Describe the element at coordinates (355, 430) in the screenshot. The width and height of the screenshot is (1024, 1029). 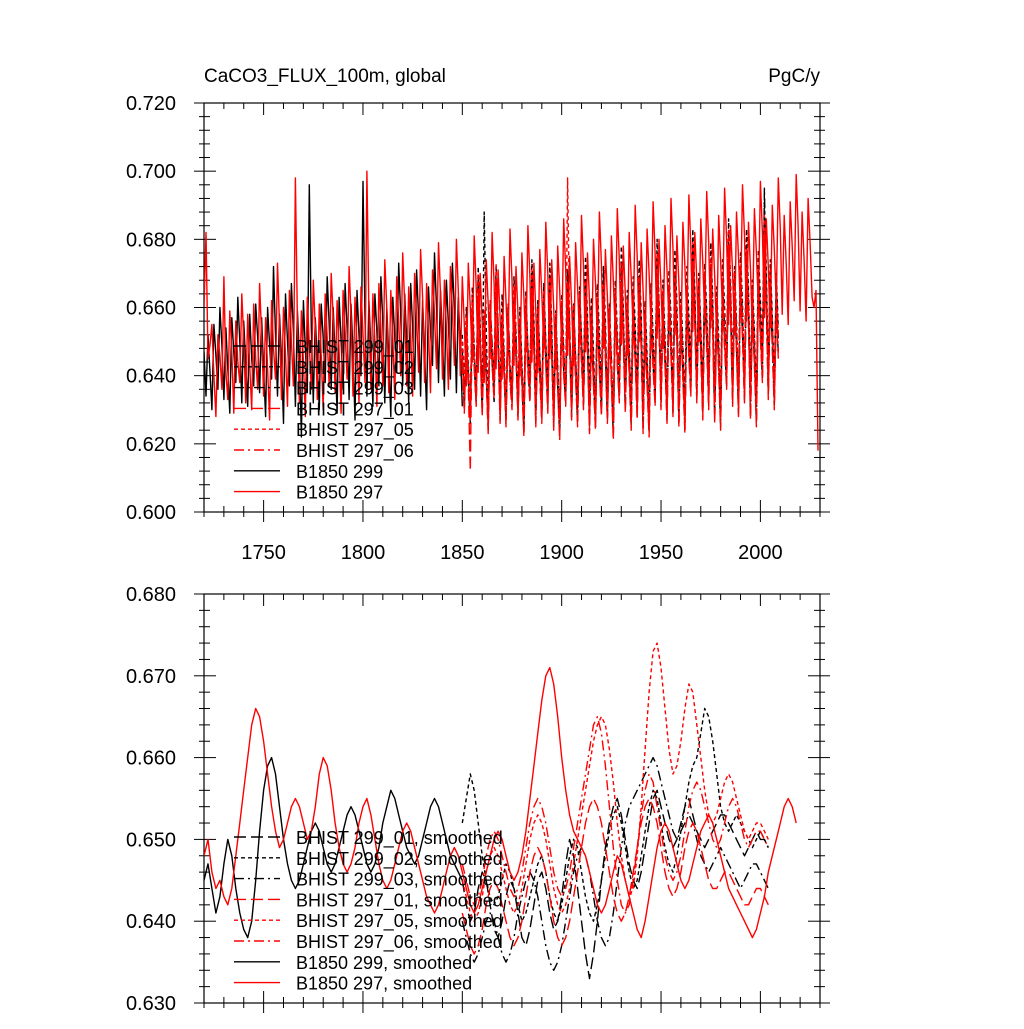
I see `legend-label: BHIST 297_05` at that location.